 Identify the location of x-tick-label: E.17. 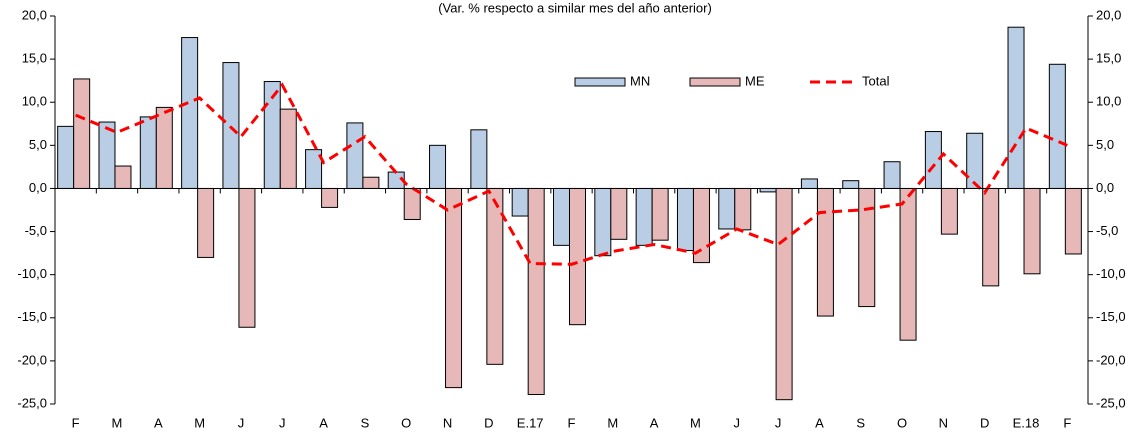
(530, 422).